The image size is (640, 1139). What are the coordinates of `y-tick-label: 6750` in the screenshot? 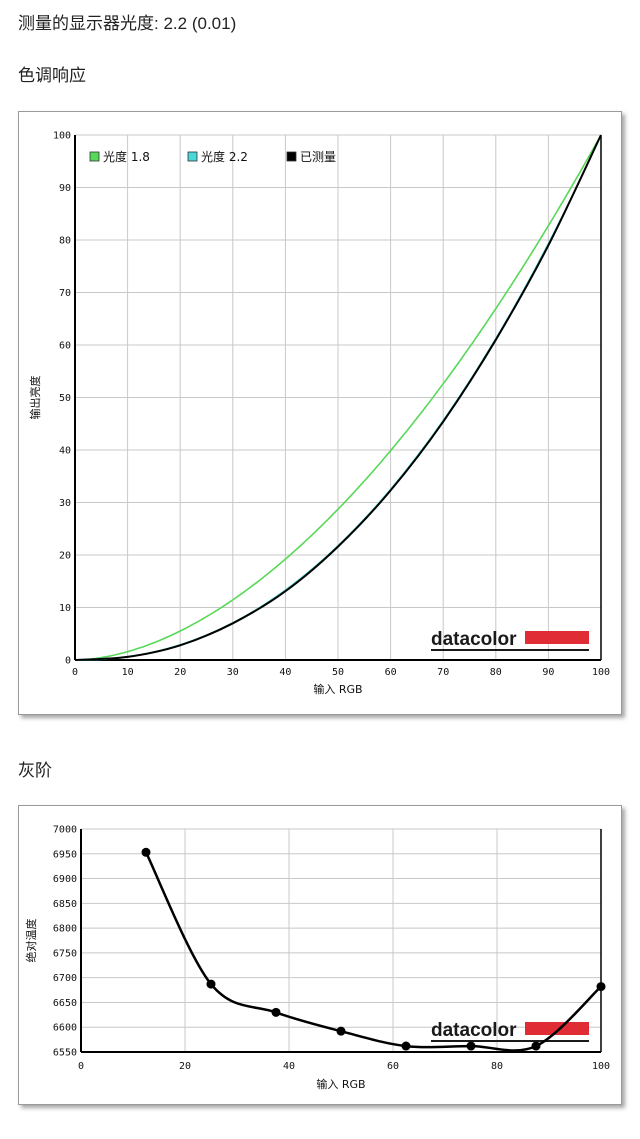 It's located at (65, 953).